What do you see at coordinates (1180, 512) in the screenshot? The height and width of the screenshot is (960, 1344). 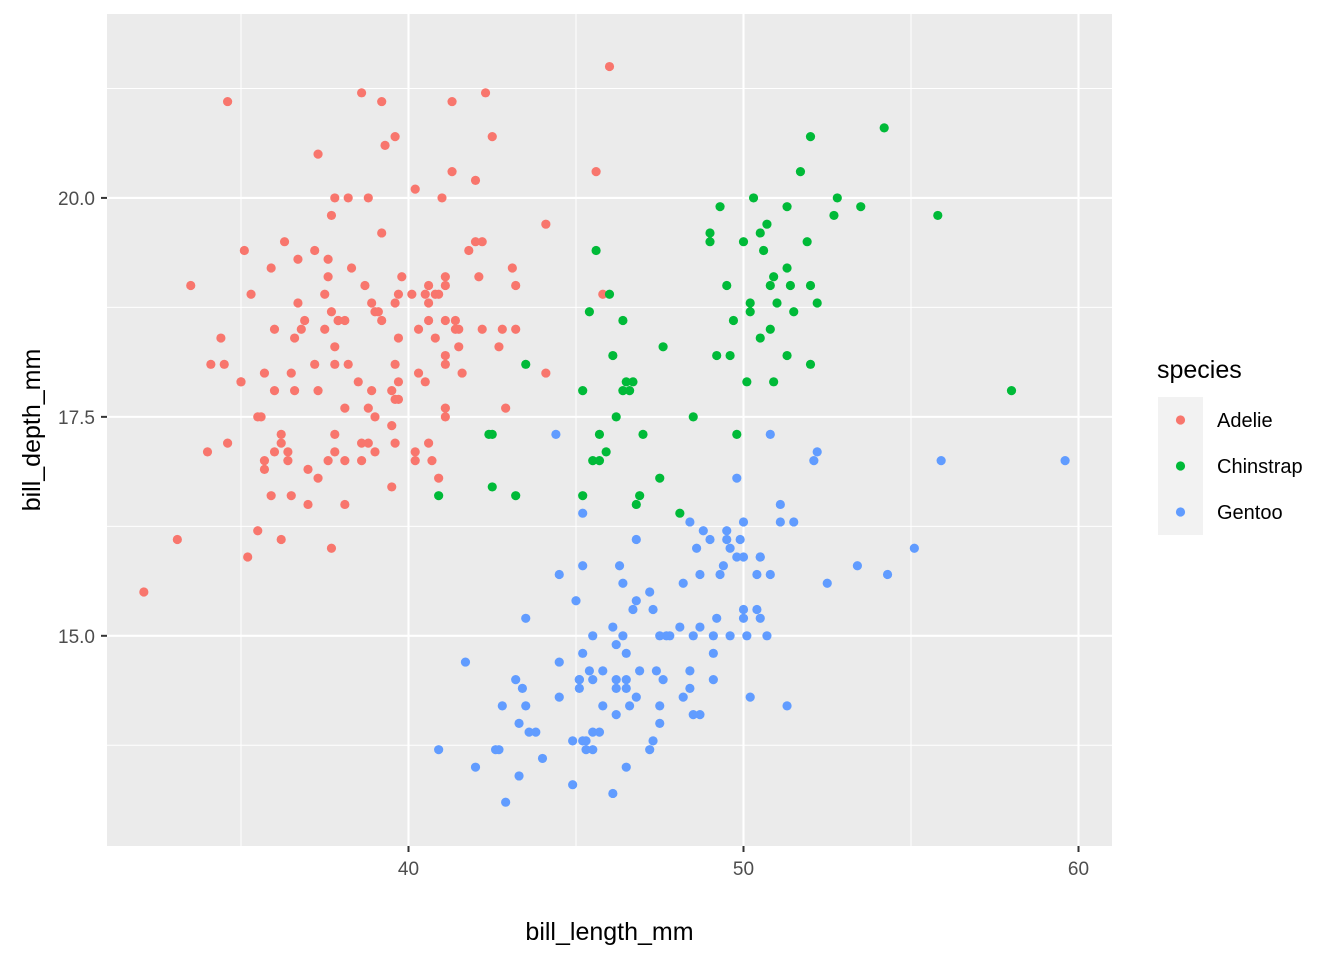 I see `legend-key-gentoo` at bounding box center [1180, 512].